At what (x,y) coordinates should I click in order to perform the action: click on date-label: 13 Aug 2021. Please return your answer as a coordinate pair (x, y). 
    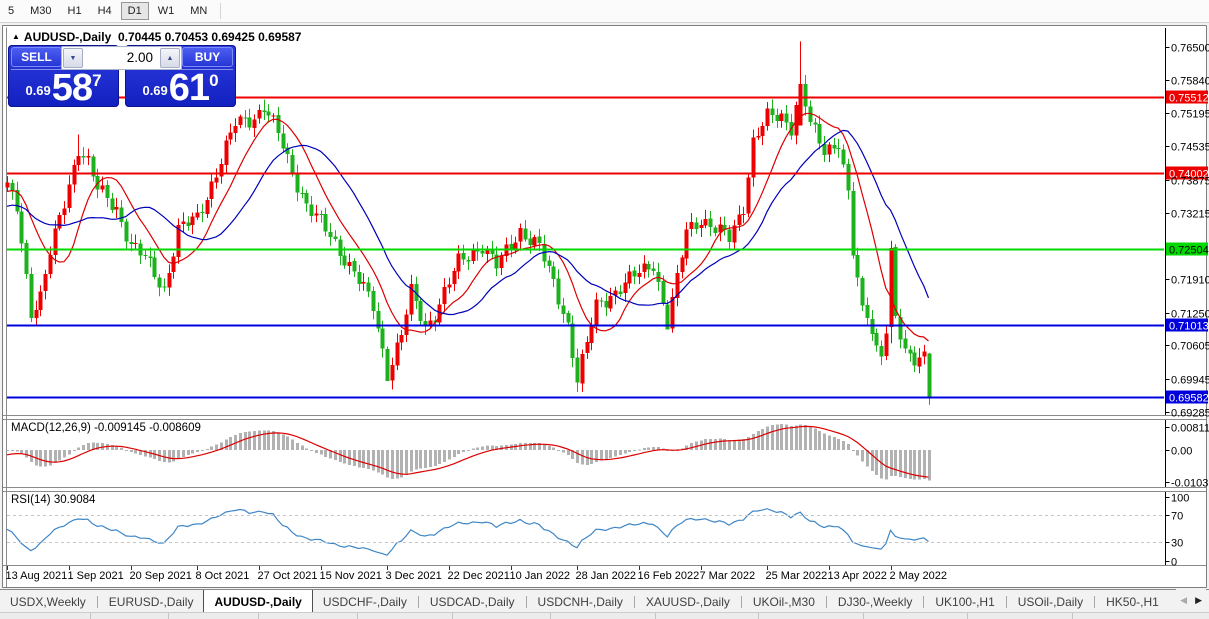
    Looking at the image, I should click on (37, 576).